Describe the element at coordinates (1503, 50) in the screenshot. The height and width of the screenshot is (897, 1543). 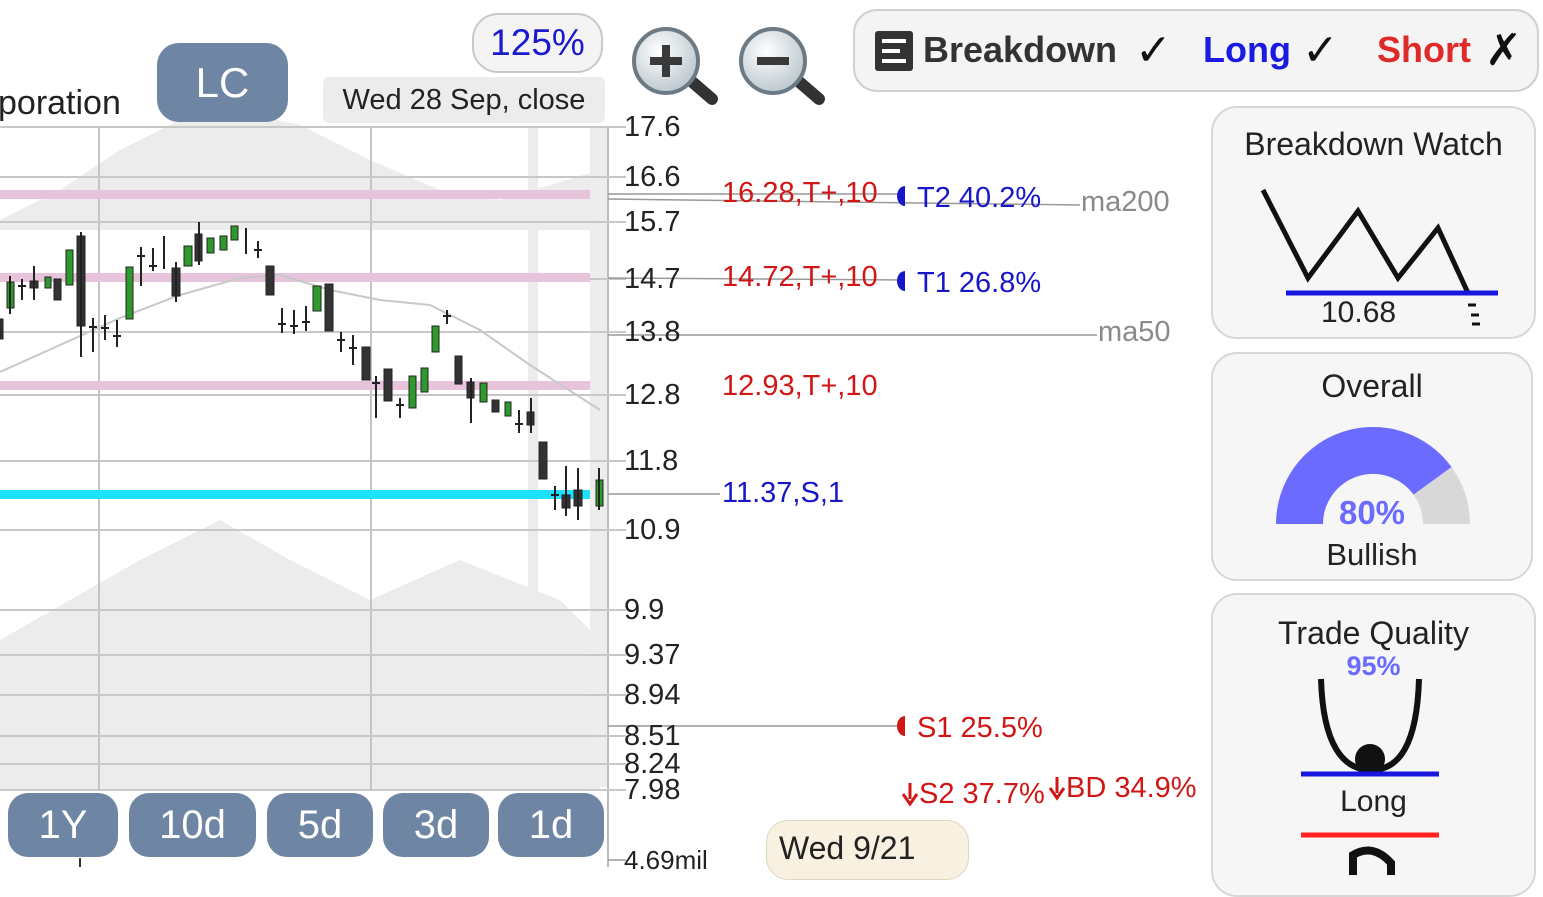
I see `short-cross-icon: ✗` at that location.